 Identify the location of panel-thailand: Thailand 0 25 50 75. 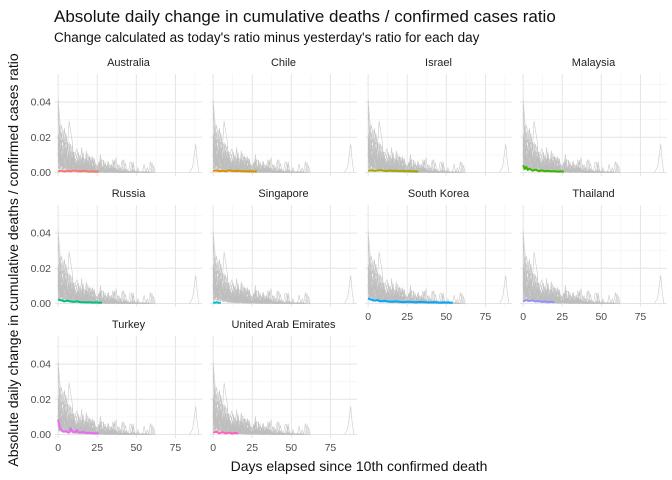
(593, 255).